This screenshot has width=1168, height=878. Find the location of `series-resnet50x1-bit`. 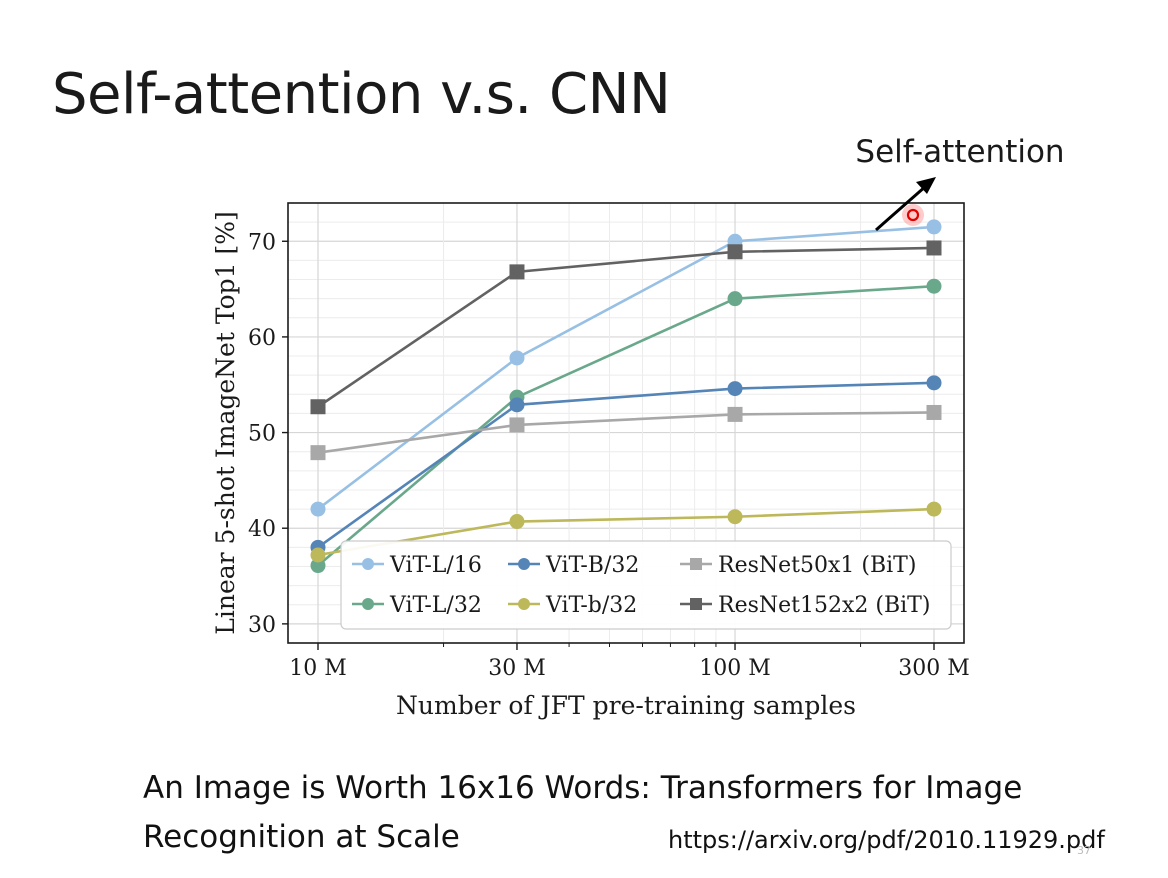

series-resnet50x1-bit is located at coordinates (626, 432).